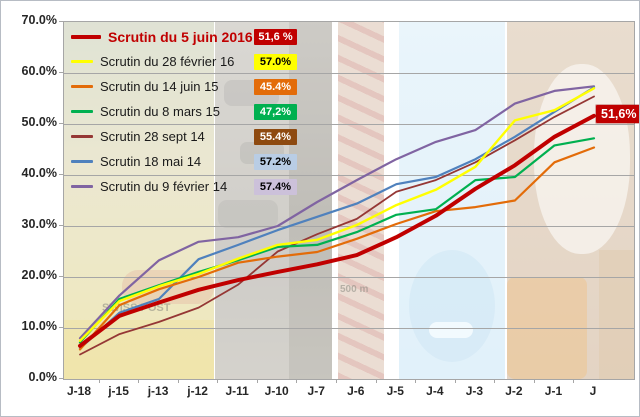 The height and width of the screenshot is (417, 640). What do you see at coordinates (237, 391) in the screenshot?
I see `x-tick-label: J-11` at bounding box center [237, 391].